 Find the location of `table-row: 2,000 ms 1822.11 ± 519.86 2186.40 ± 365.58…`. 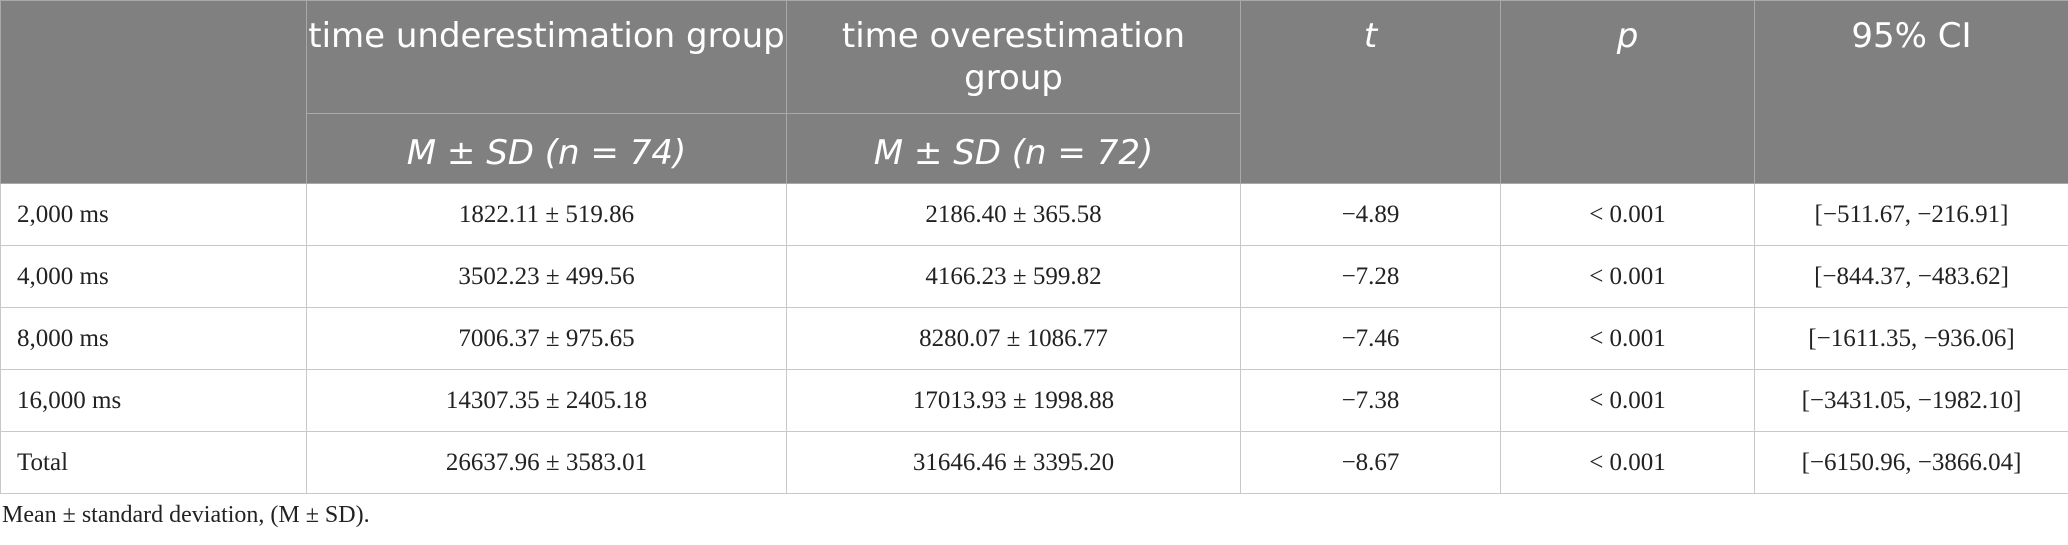

table-row: 2,000 ms 1822.11 ± 519.86 2186.40 ± 365.58… is located at coordinates (1034, 214).